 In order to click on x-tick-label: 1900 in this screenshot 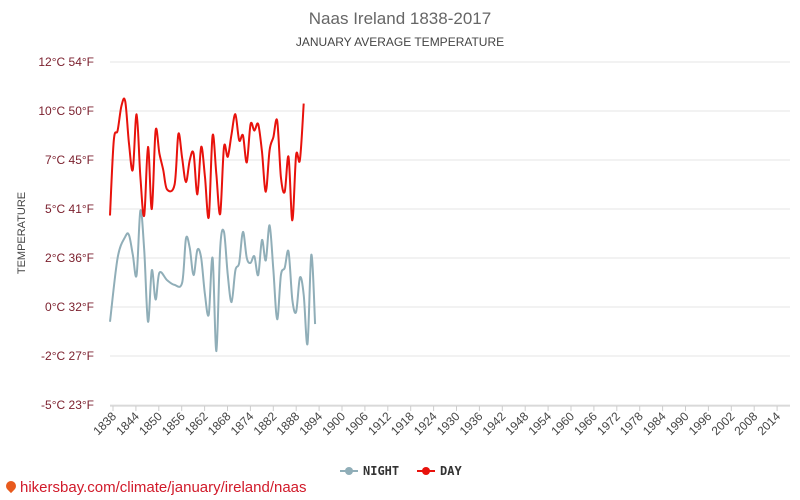, I will do `click(333, 423)`.